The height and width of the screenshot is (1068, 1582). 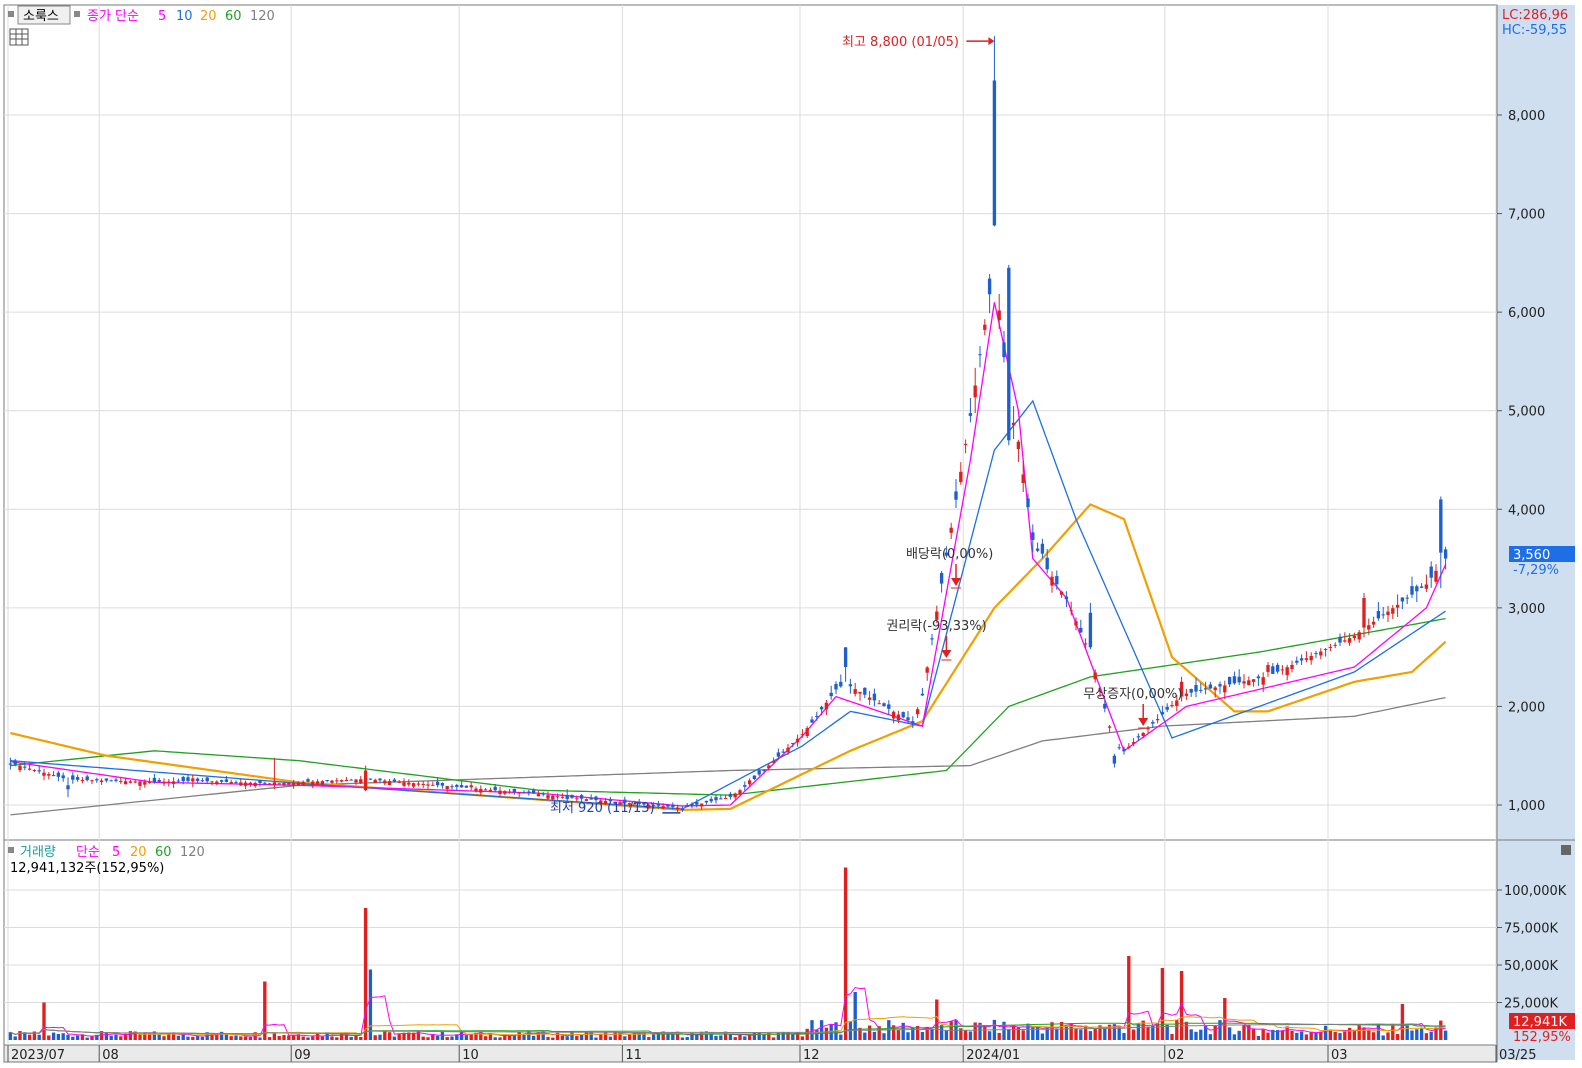 What do you see at coordinates (141, 15) in the screenshot?
I see `price-legend: 소룩스 종가 단순 5 10 20 60 120` at bounding box center [141, 15].